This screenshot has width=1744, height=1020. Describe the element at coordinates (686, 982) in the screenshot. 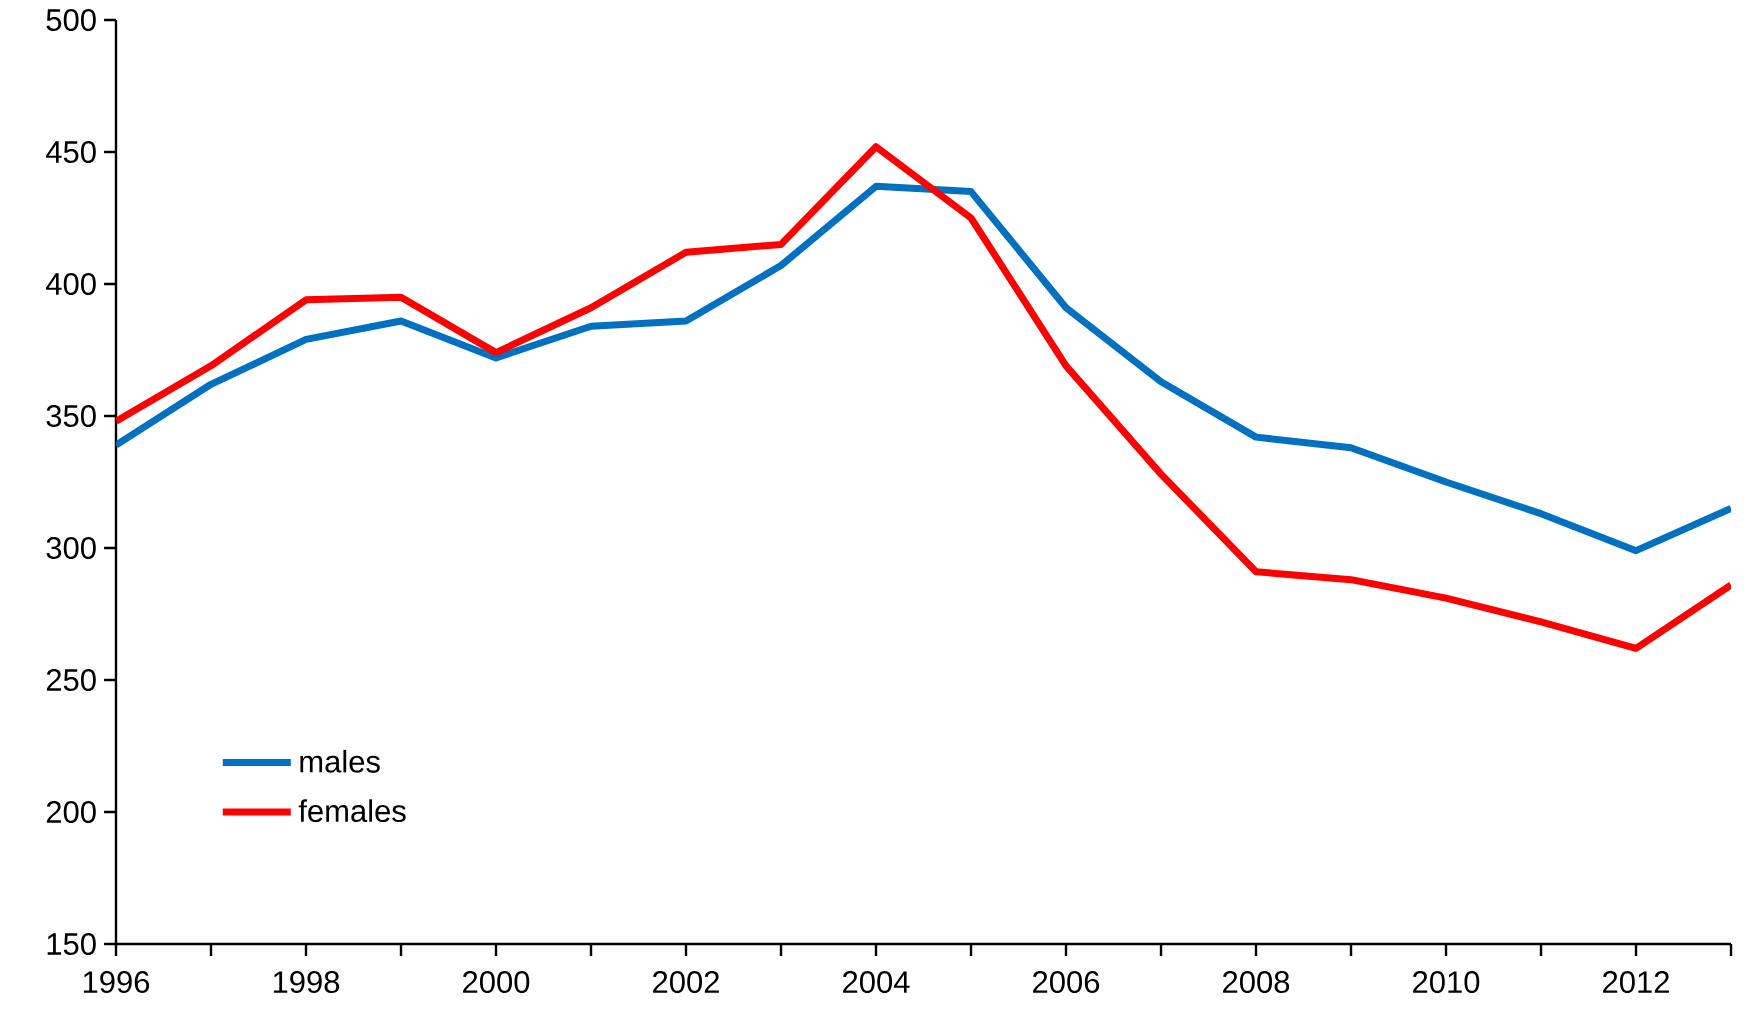

I see `x-tick-label: 2002` at that location.